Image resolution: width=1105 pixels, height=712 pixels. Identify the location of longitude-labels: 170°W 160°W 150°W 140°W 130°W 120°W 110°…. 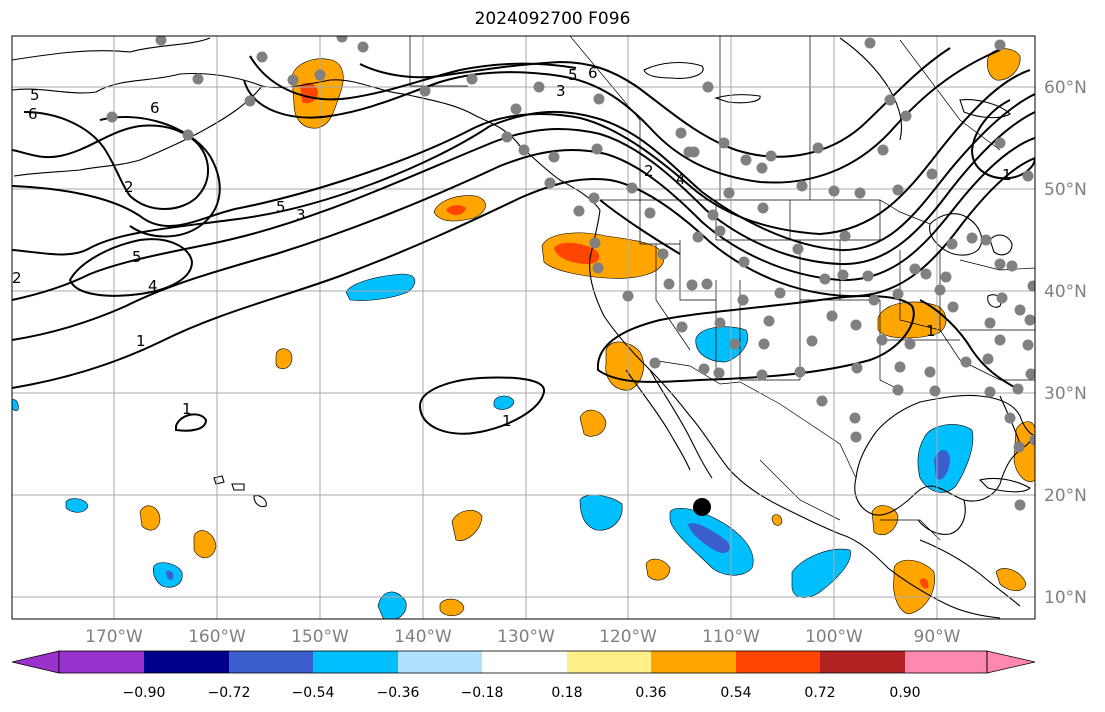
(523, 637).